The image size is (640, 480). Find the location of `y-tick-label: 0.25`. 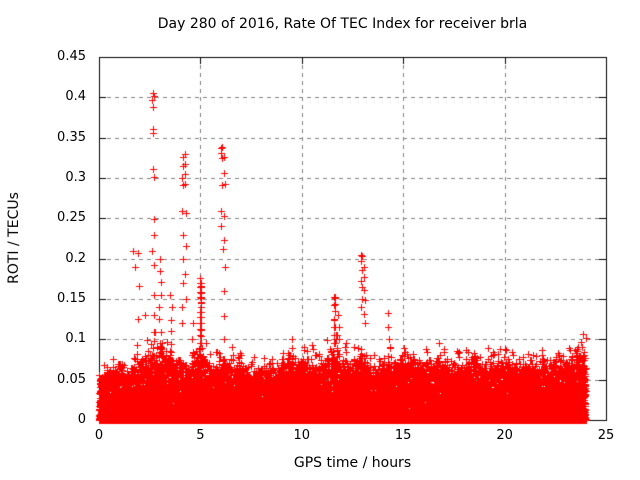

y-tick-label: 0.25 is located at coordinates (71, 218).